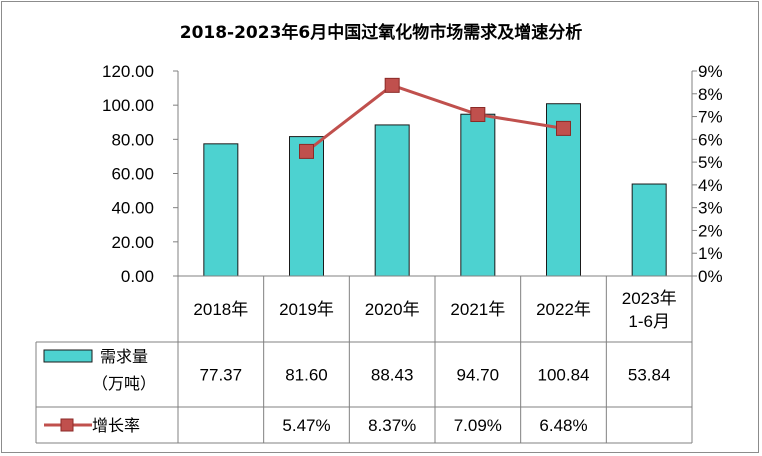 The width and height of the screenshot is (762, 456). I want to click on data-label-demand: 77.37, so click(221, 375).